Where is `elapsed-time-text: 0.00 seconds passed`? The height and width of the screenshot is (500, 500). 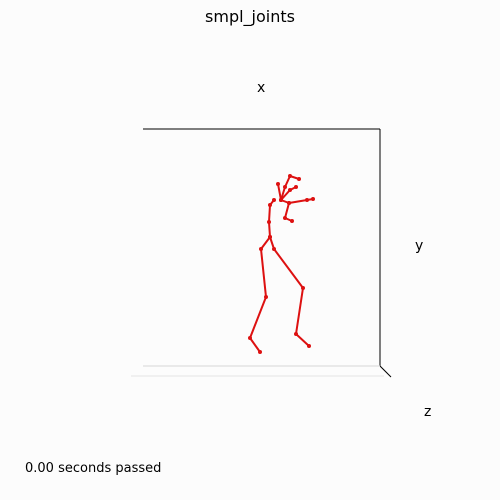
elapsed-time-text: 0.00 seconds passed is located at coordinates (93, 468).